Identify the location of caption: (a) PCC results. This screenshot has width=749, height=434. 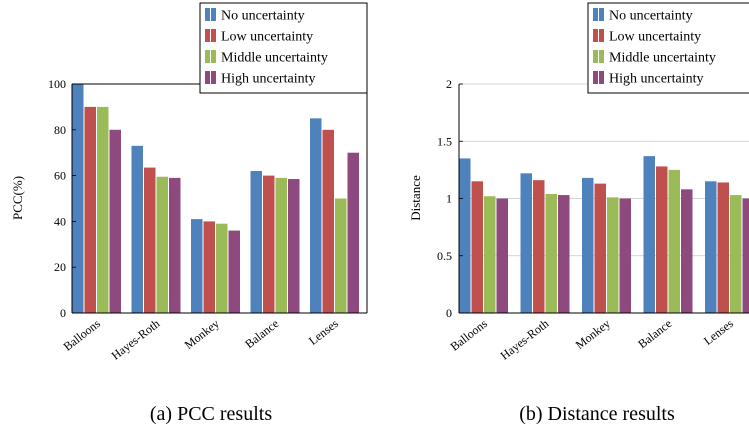
(211, 414).